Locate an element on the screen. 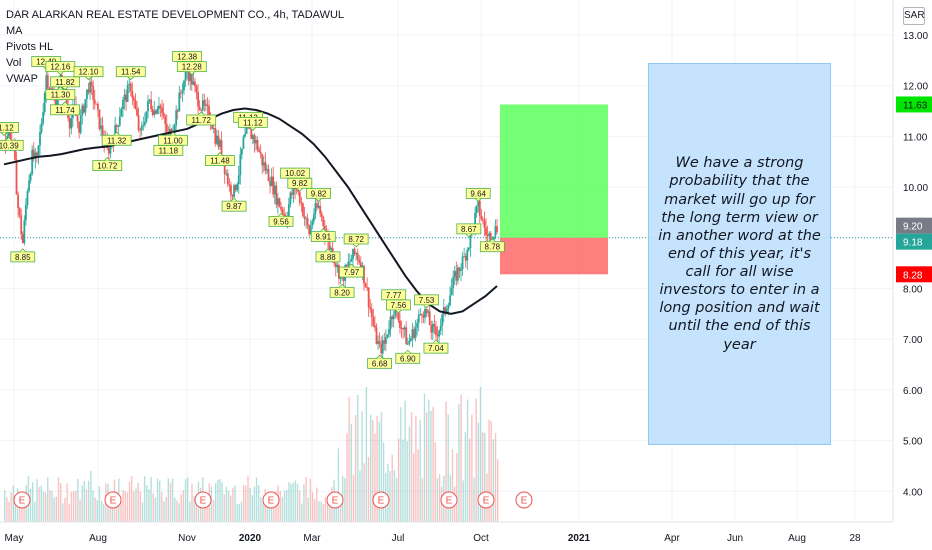 This screenshot has height=550, width=932. pivot-label-text: 11.32 is located at coordinates (117, 140).